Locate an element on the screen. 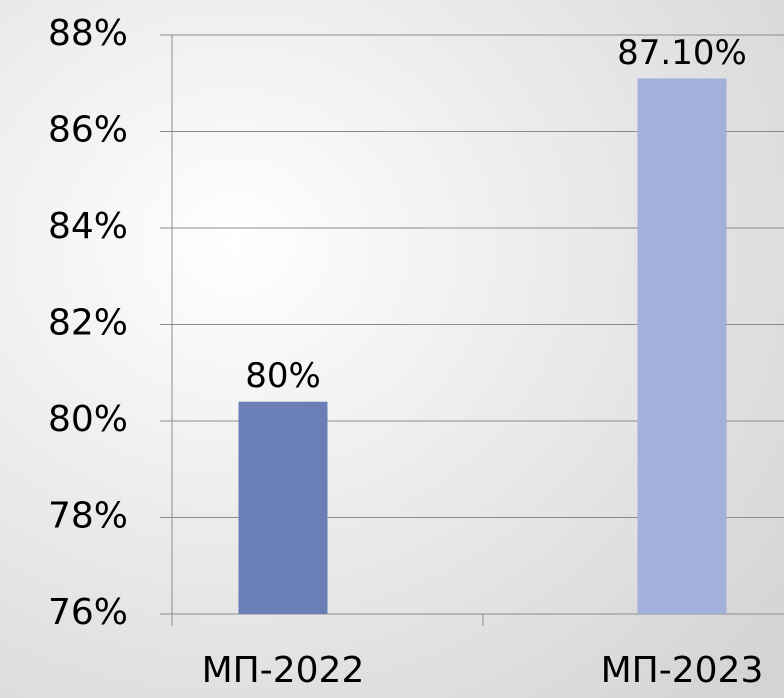  y-tick-label: 78% is located at coordinates (88, 516).